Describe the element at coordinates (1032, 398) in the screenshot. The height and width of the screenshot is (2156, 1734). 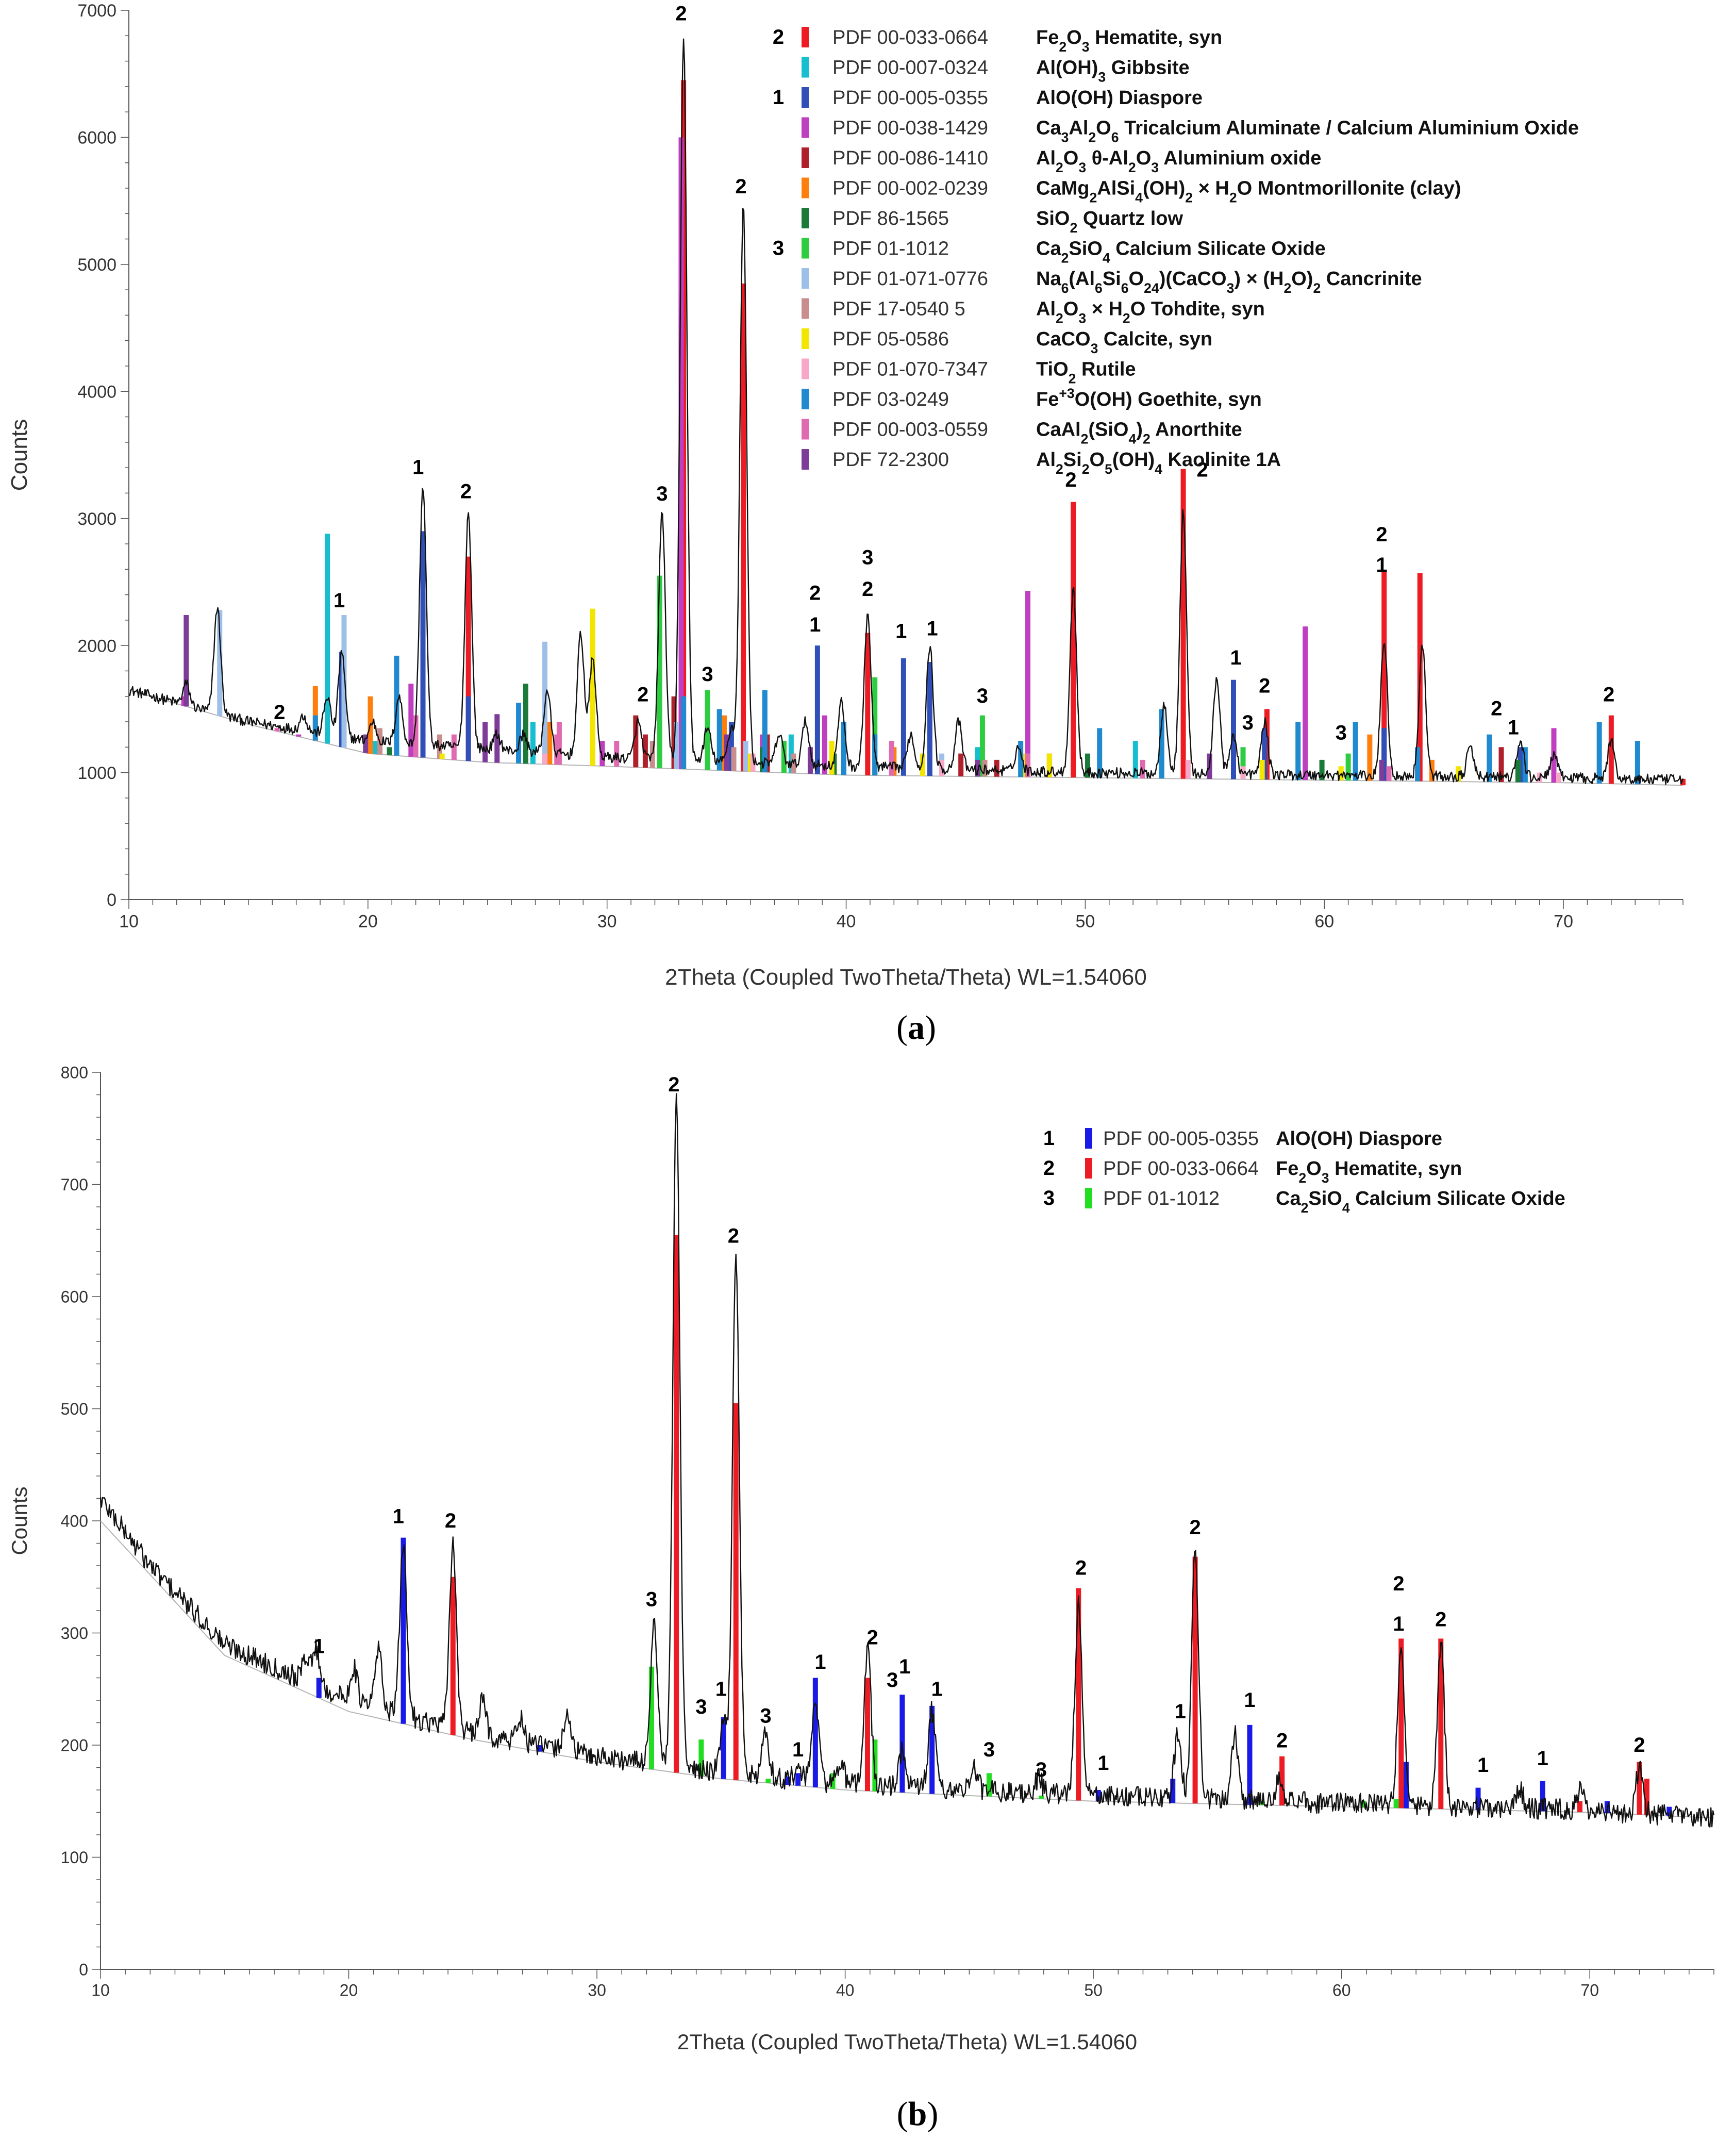
I see `legend-entry: PDF 03-0249 Fe+3O(OH) Goethite, syn` at that location.